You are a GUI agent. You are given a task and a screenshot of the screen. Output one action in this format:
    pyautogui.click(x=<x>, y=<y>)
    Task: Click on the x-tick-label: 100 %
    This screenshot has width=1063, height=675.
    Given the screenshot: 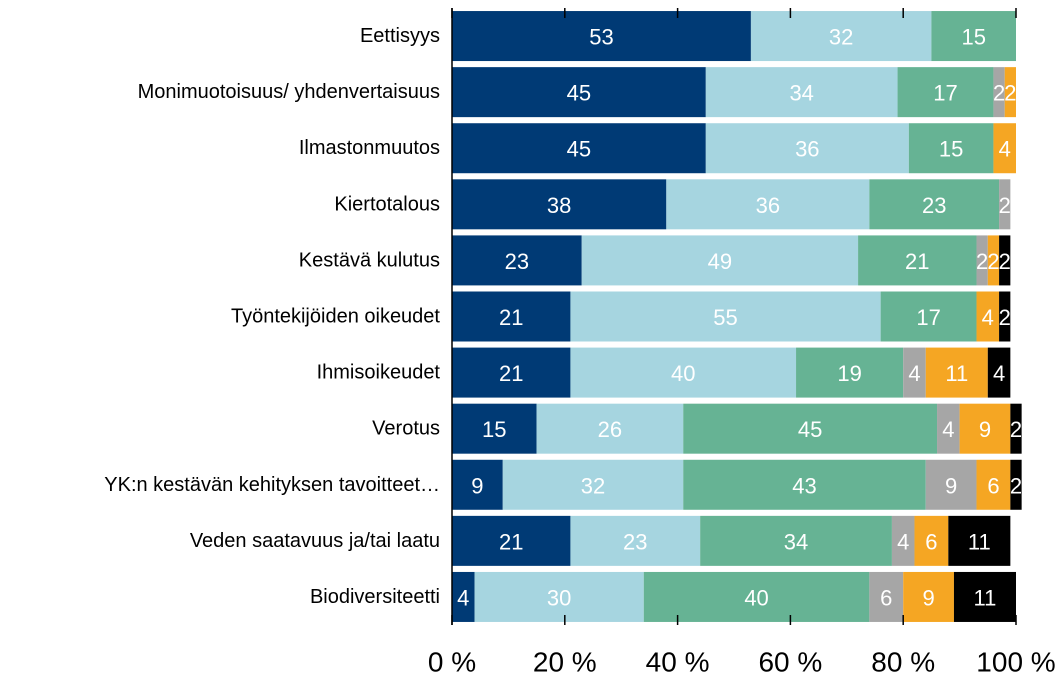 What is the action you would take?
    pyautogui.click(x=1015, y=661)
    